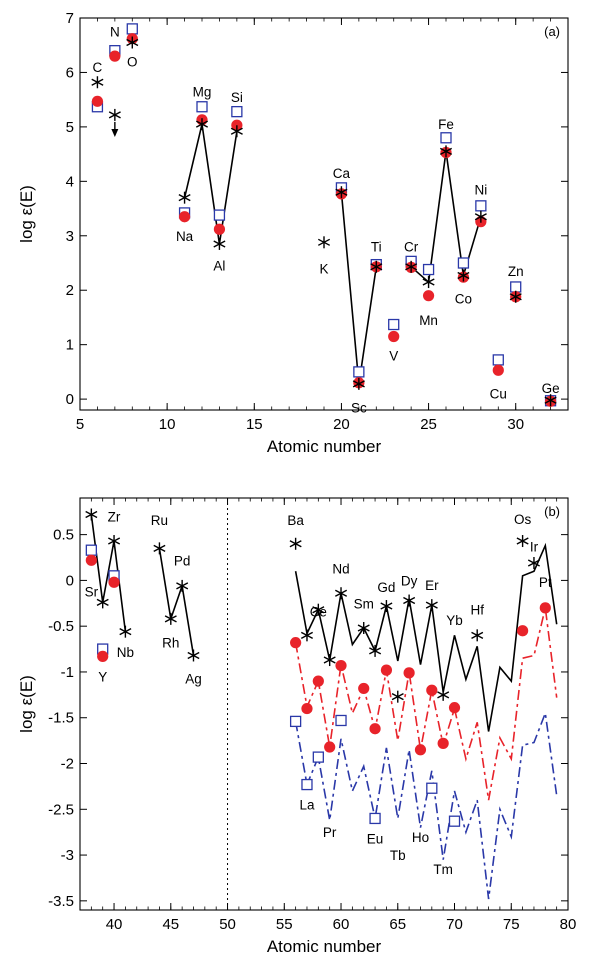 The height and width of the screenshot is (957, 598). Describe the element at coordinates (202, 92) in the screenshot. I see `element-label: Mg` at that location.